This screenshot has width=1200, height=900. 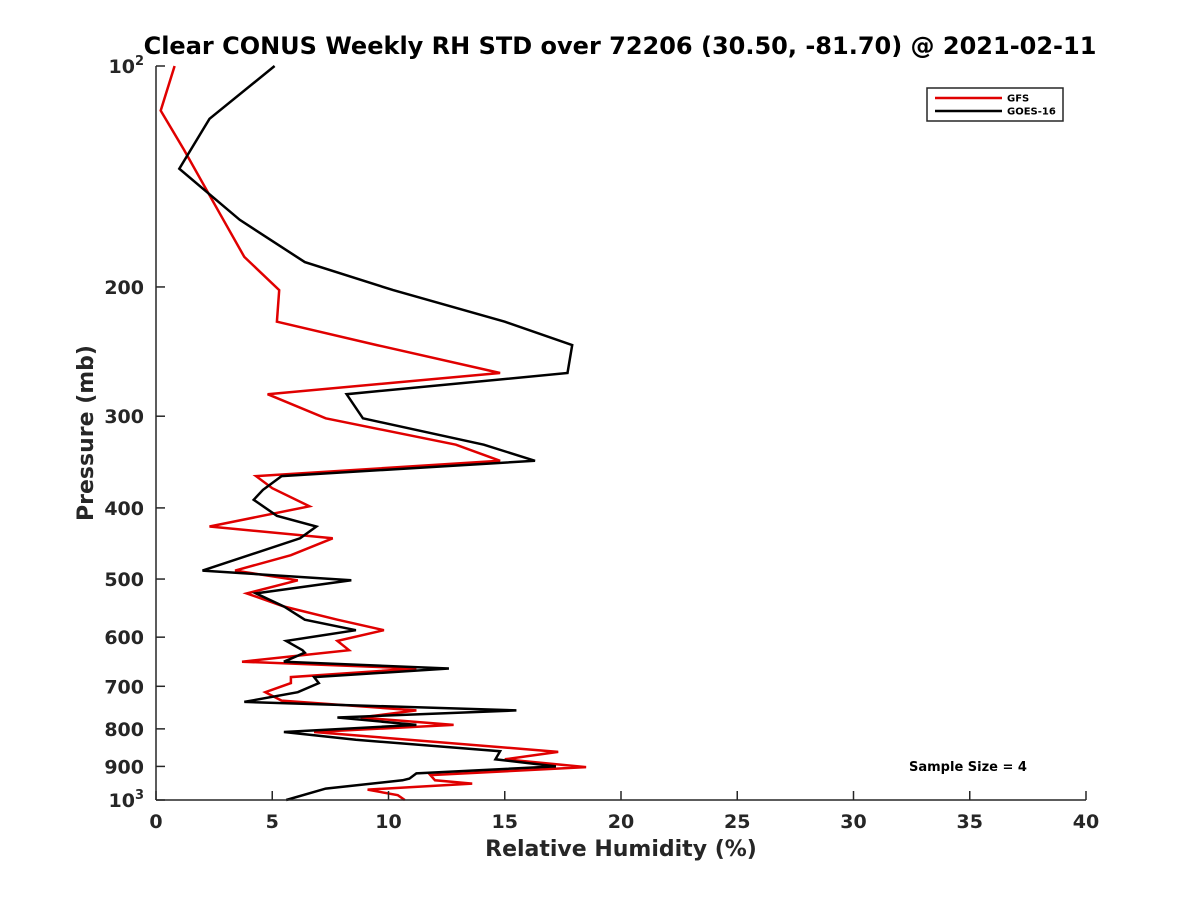 What do you see at coordinates (124, 417) in the screenshot?
I see `y-tick-label: 300` at bounding box center [124, 417].